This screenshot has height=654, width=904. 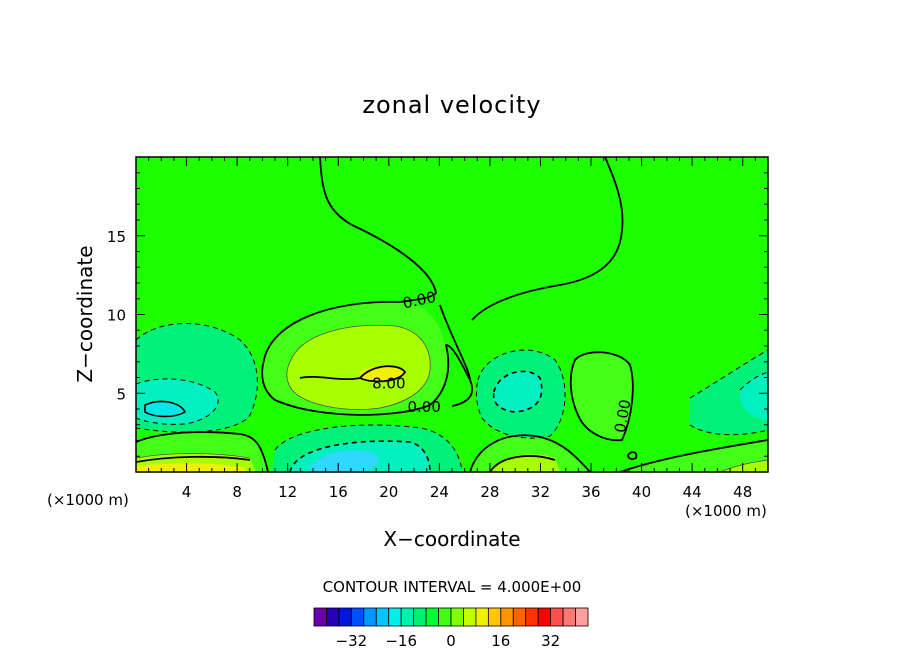 I want to click on y-tick-label: 5, so click(x=121, y=394).